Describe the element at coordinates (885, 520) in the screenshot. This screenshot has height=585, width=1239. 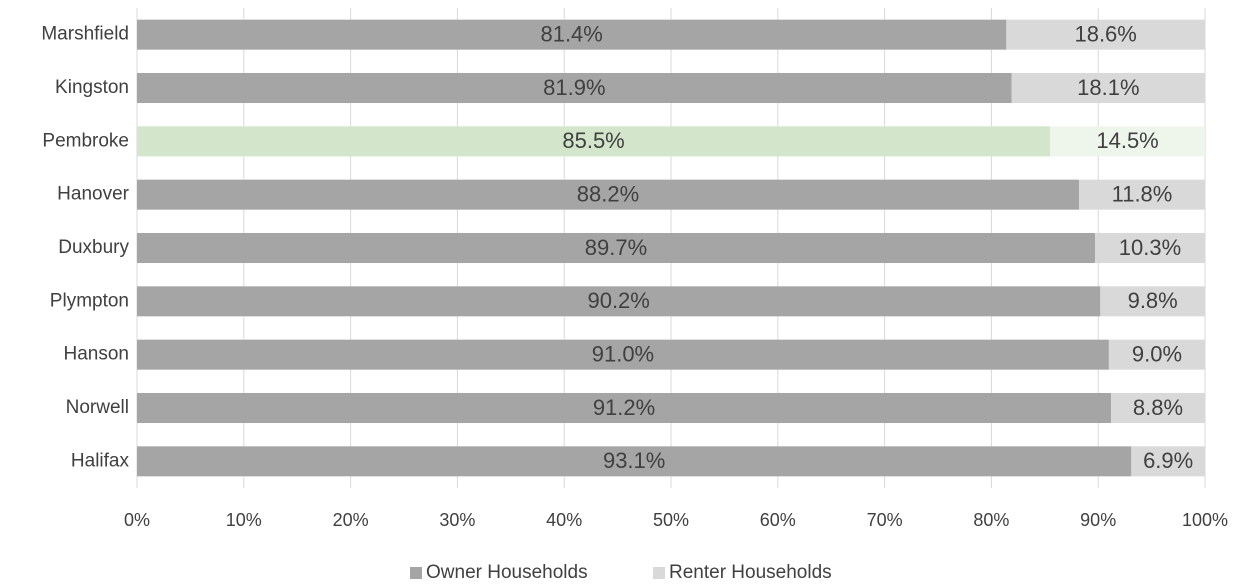
I see `x-tick-label: 70%` at that location.